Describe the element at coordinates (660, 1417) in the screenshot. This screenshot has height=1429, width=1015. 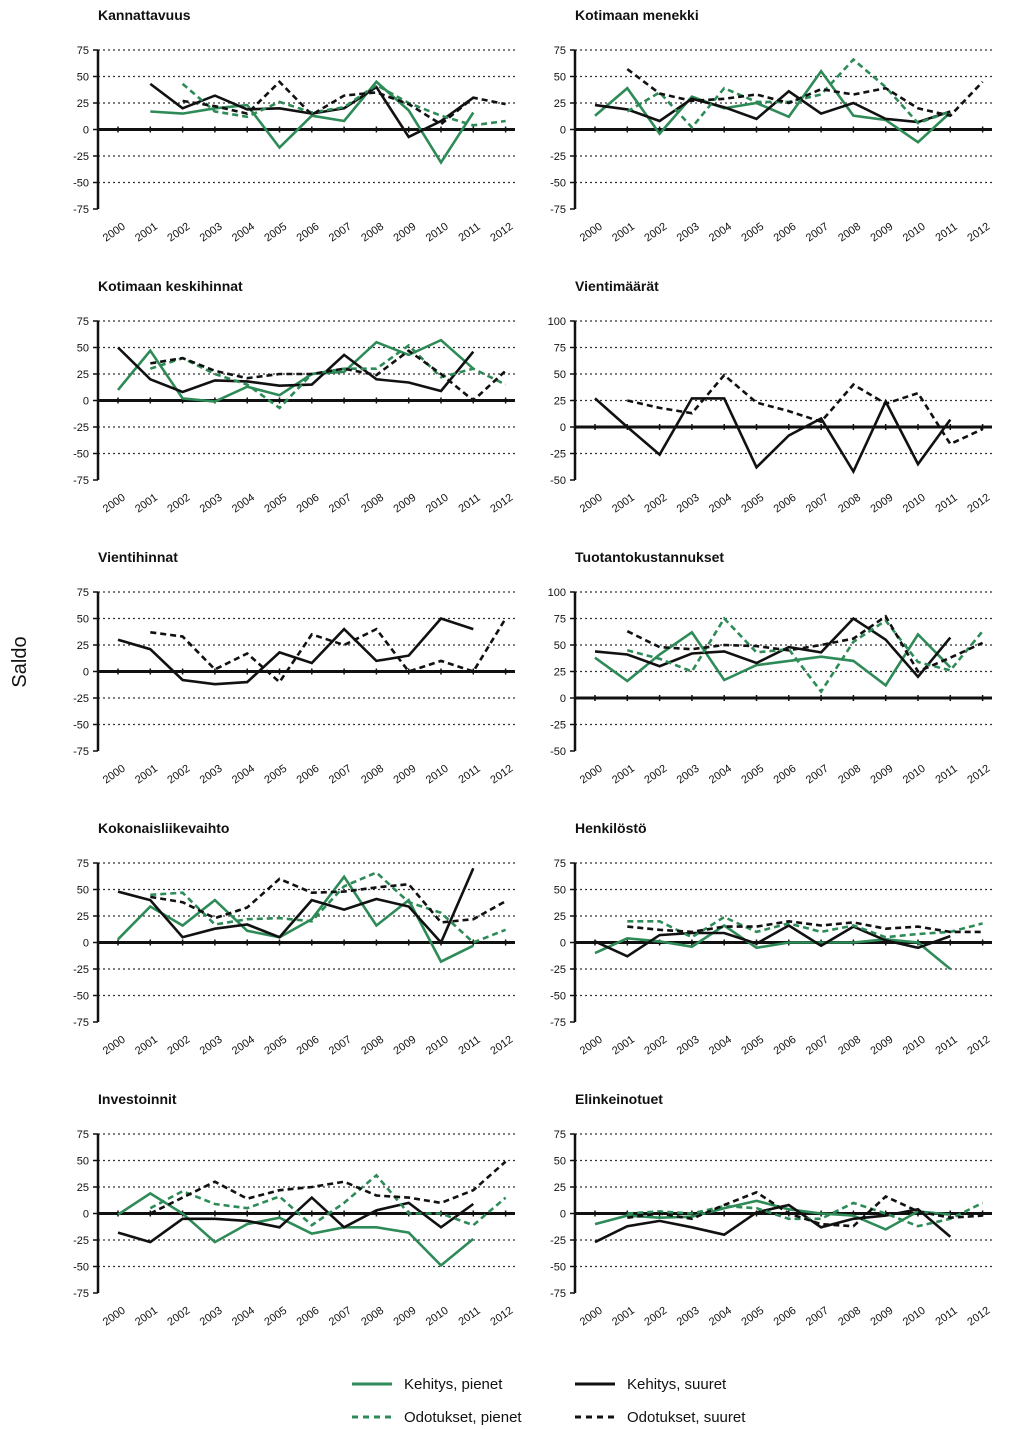
I see `legend-item-odotukset-suuret: Odotukset, suuret` at that location.